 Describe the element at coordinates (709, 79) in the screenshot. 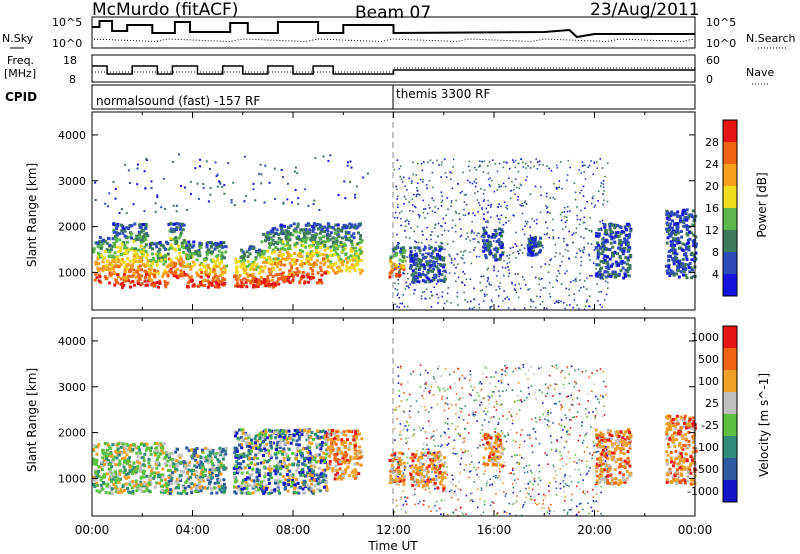

I see `nave-tick-bottom: 0` at that location.